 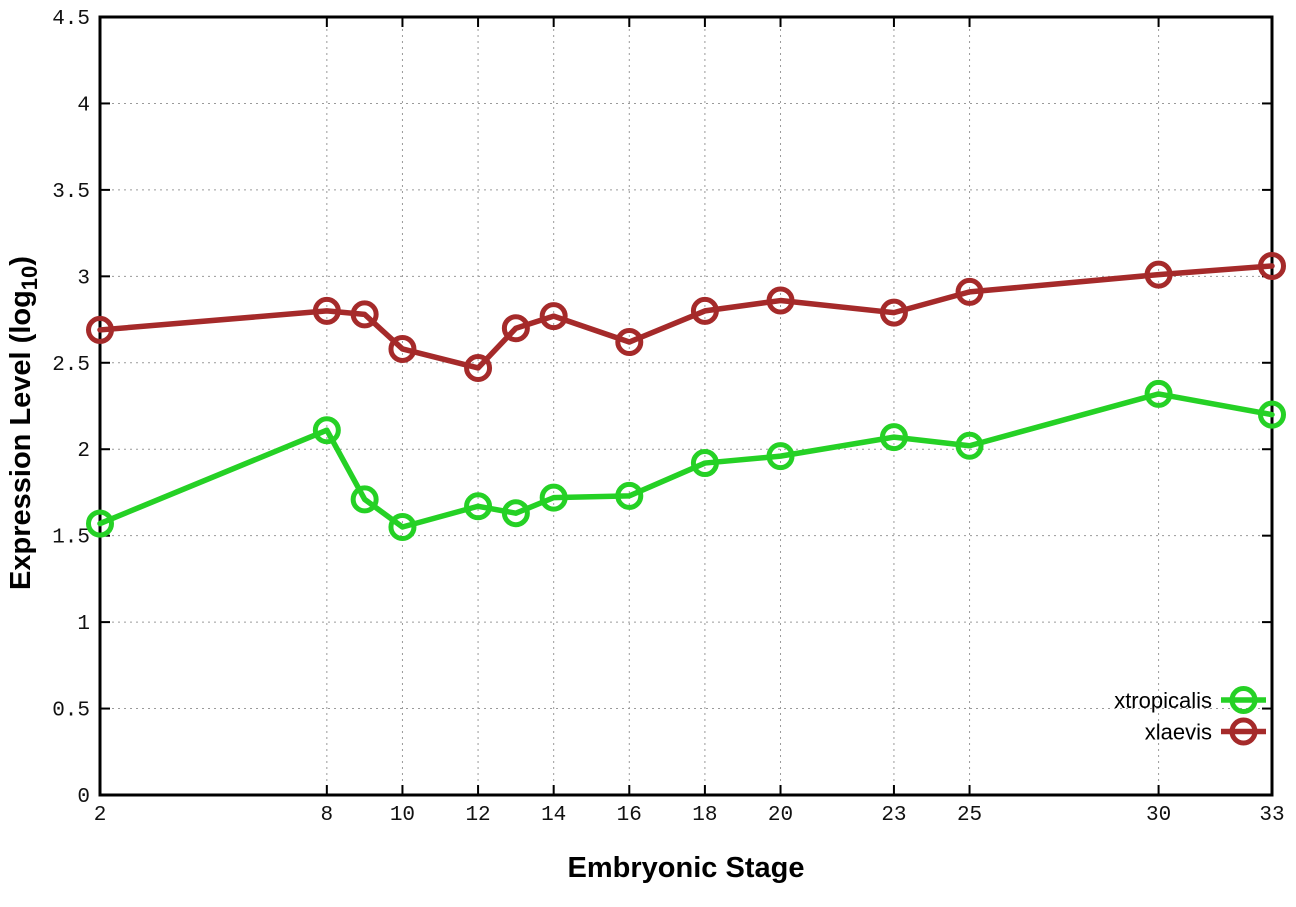 I want to click on y-tick-label: 4, so click(x=83, y=105).